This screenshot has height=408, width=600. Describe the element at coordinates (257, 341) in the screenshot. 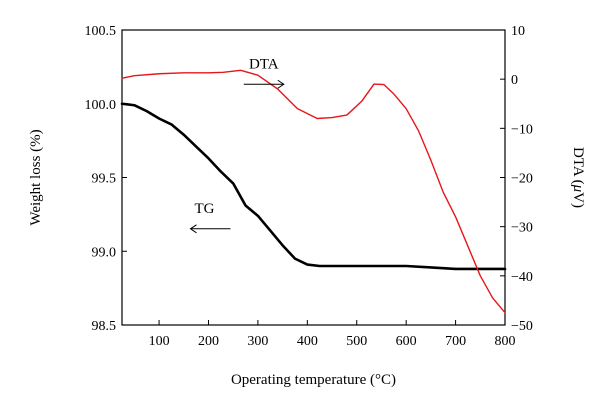

I see `x-tick-label: 300` at that location.